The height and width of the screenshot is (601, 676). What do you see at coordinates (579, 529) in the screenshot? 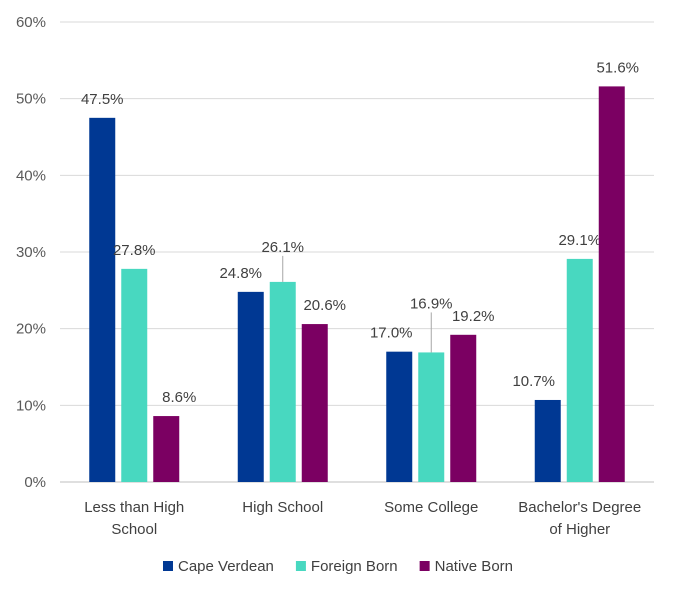
I see `category-label: of Higher` at bounding box center [579, 529].